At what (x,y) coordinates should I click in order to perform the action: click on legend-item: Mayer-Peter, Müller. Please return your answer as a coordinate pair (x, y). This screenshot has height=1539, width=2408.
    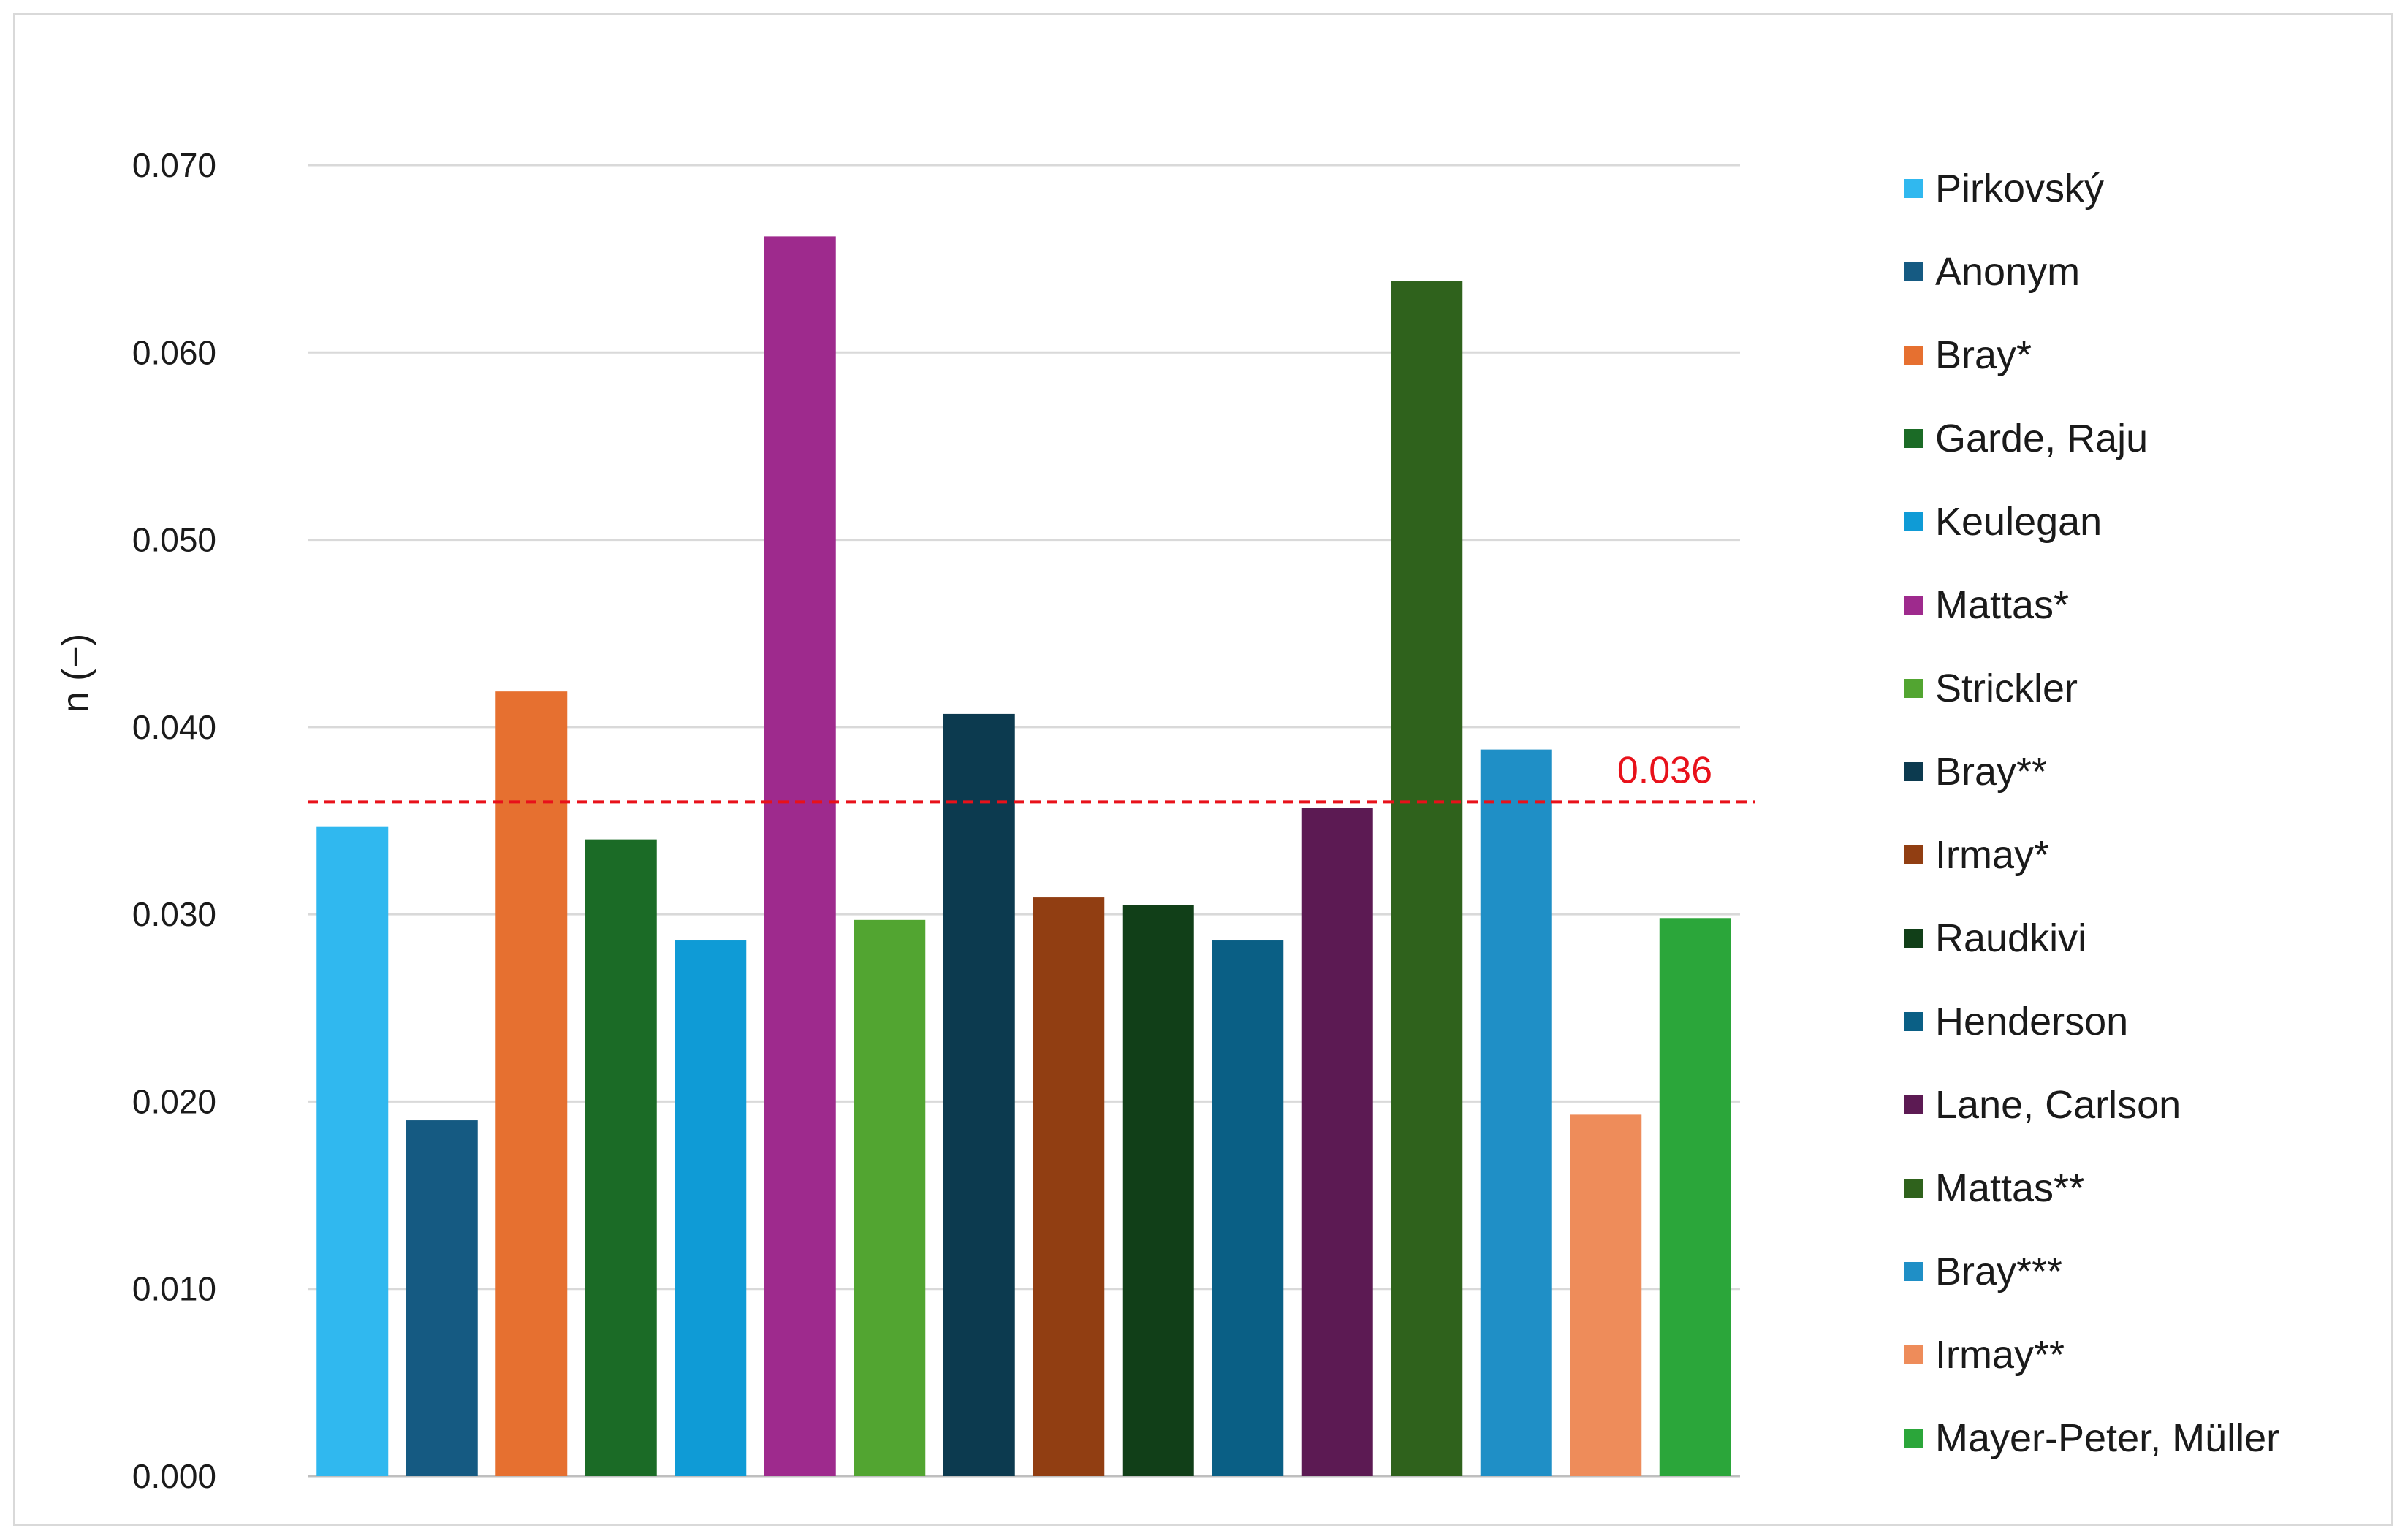
    Looking at the image, I should click on (2152, 1438).